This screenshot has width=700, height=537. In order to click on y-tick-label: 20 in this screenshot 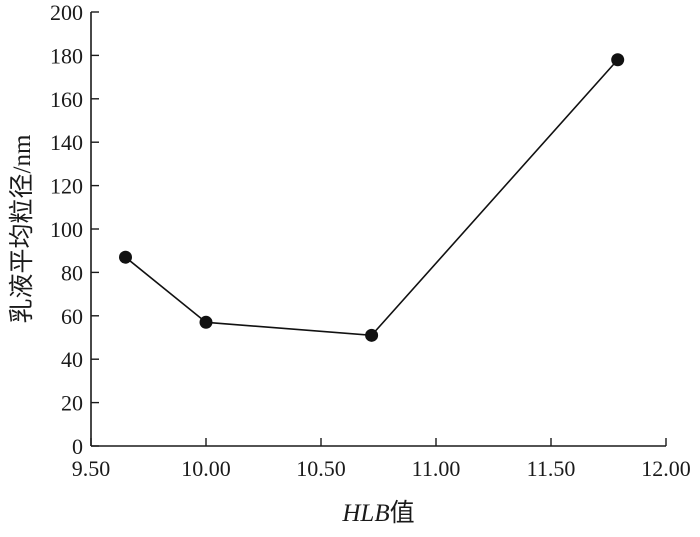, I will do `click(72, 403)`.